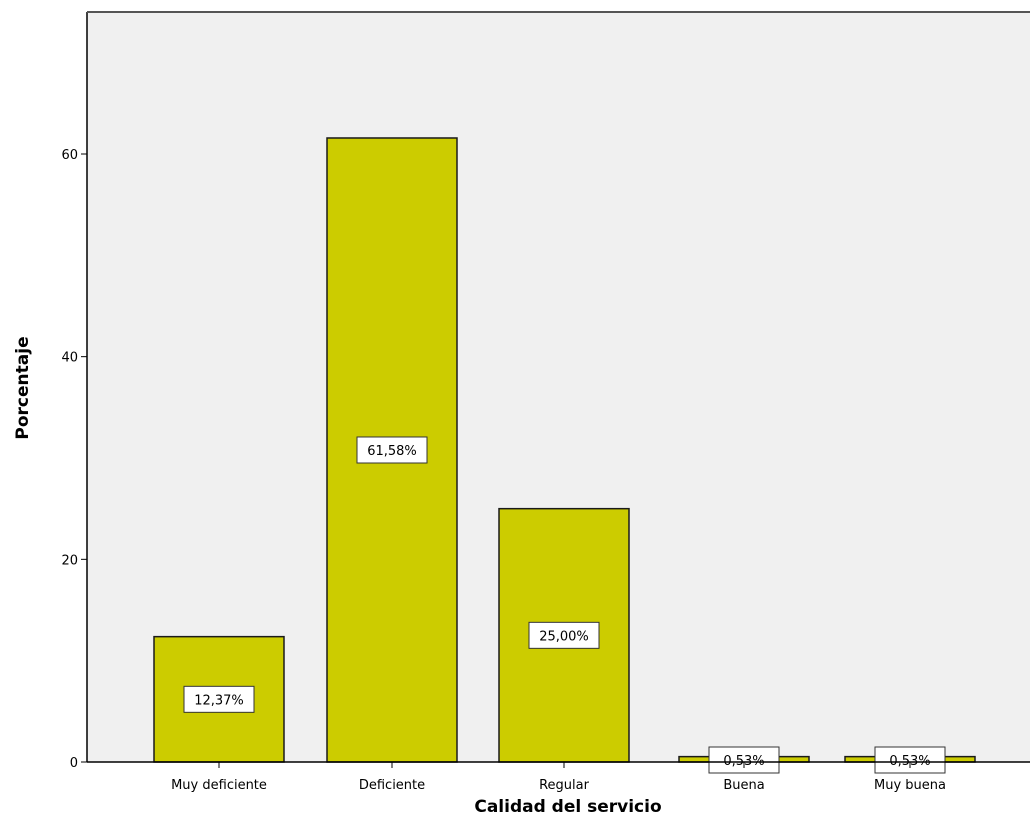 The height and width of the screenshot is (836, 1030). What do you see at coordinates (23, 387) in the screenshot?
I see `y-axis-title: Porcentaje` at bounding box center [23, 387].